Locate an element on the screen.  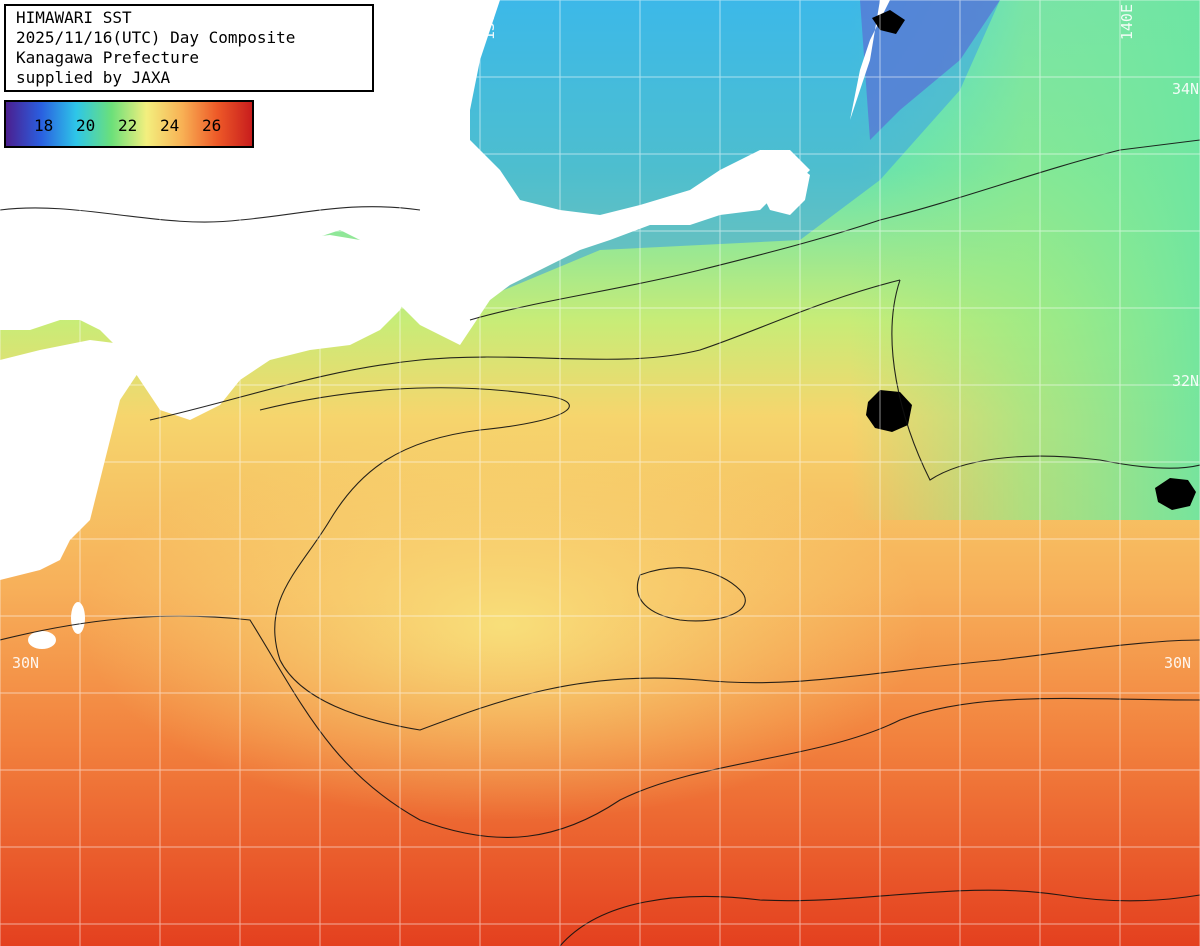
legend-tick: 24 is located at coordinates (170, 125).